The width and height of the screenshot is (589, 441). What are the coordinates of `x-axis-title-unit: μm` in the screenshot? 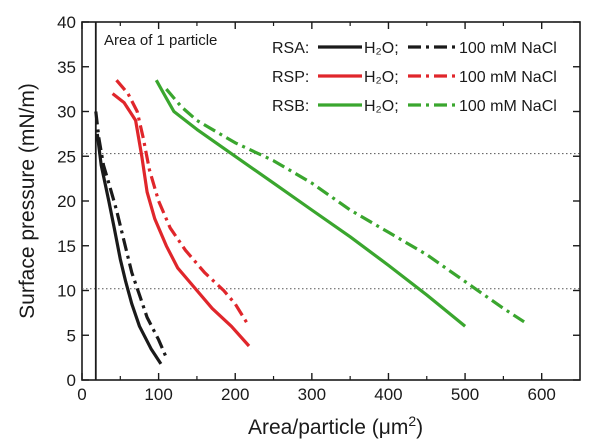 It's located at (394, 427).